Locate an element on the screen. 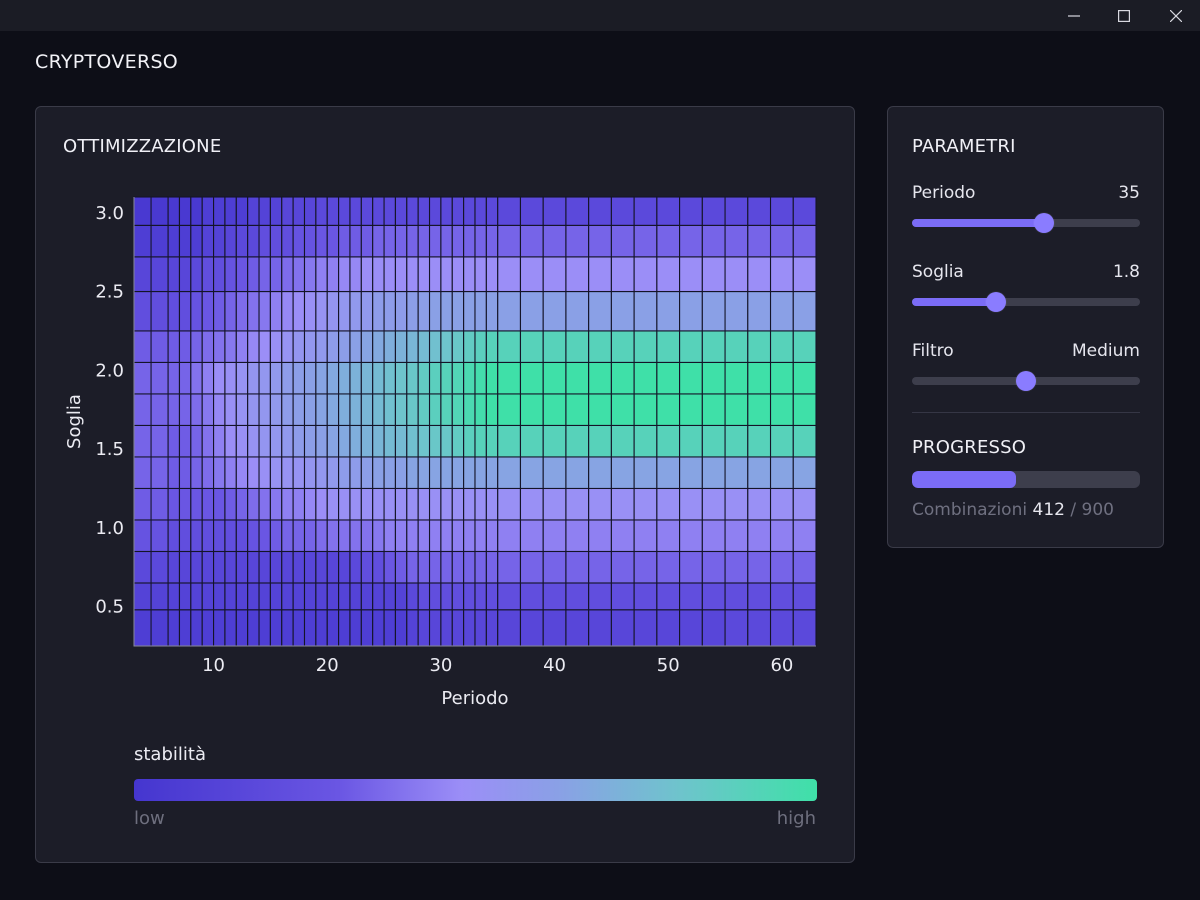 This screenshot has width=1200, height=900. filtro-slider is located at coordinates (1026, 381).